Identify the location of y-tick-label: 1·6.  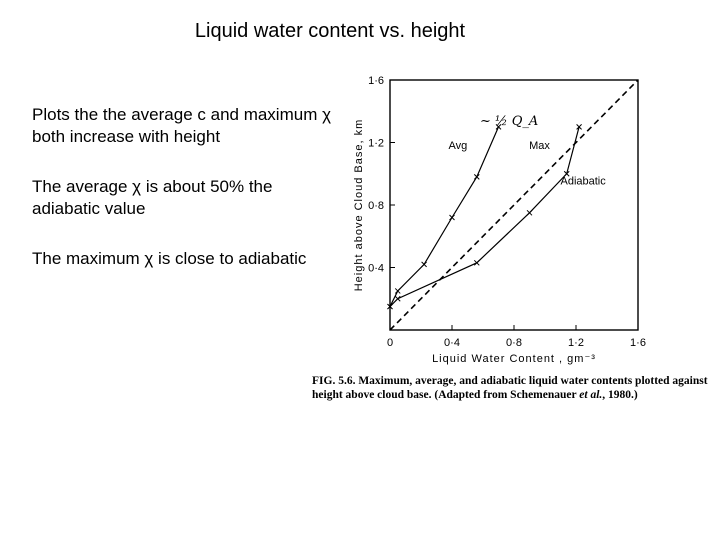
(376, 81).